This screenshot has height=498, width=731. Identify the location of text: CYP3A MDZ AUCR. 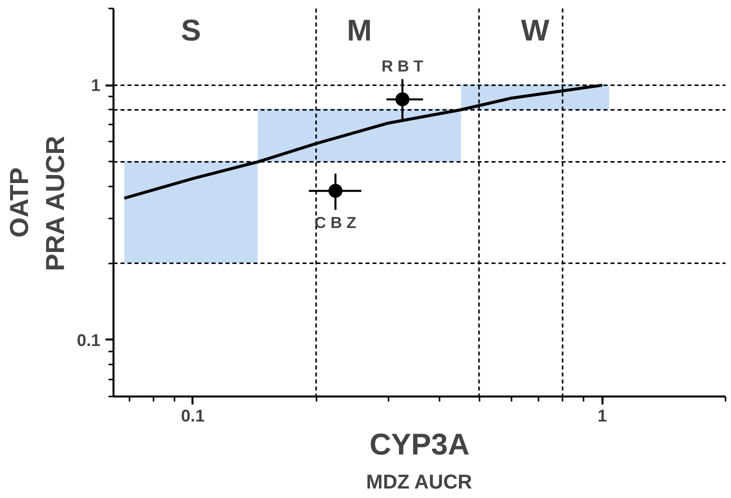
(419, 461).